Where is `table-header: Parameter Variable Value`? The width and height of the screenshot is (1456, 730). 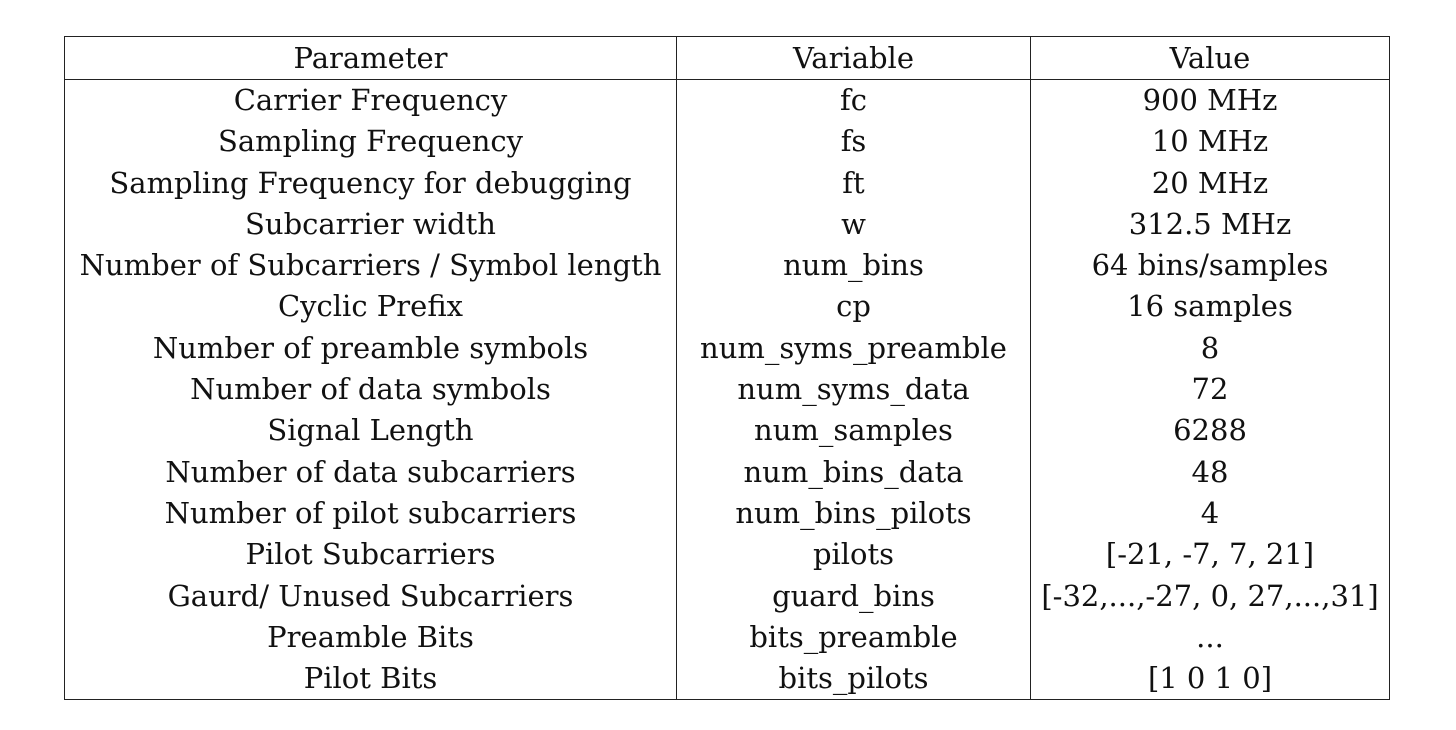
table-header: Parameter Variable Value is located at coordinates (727, 58).